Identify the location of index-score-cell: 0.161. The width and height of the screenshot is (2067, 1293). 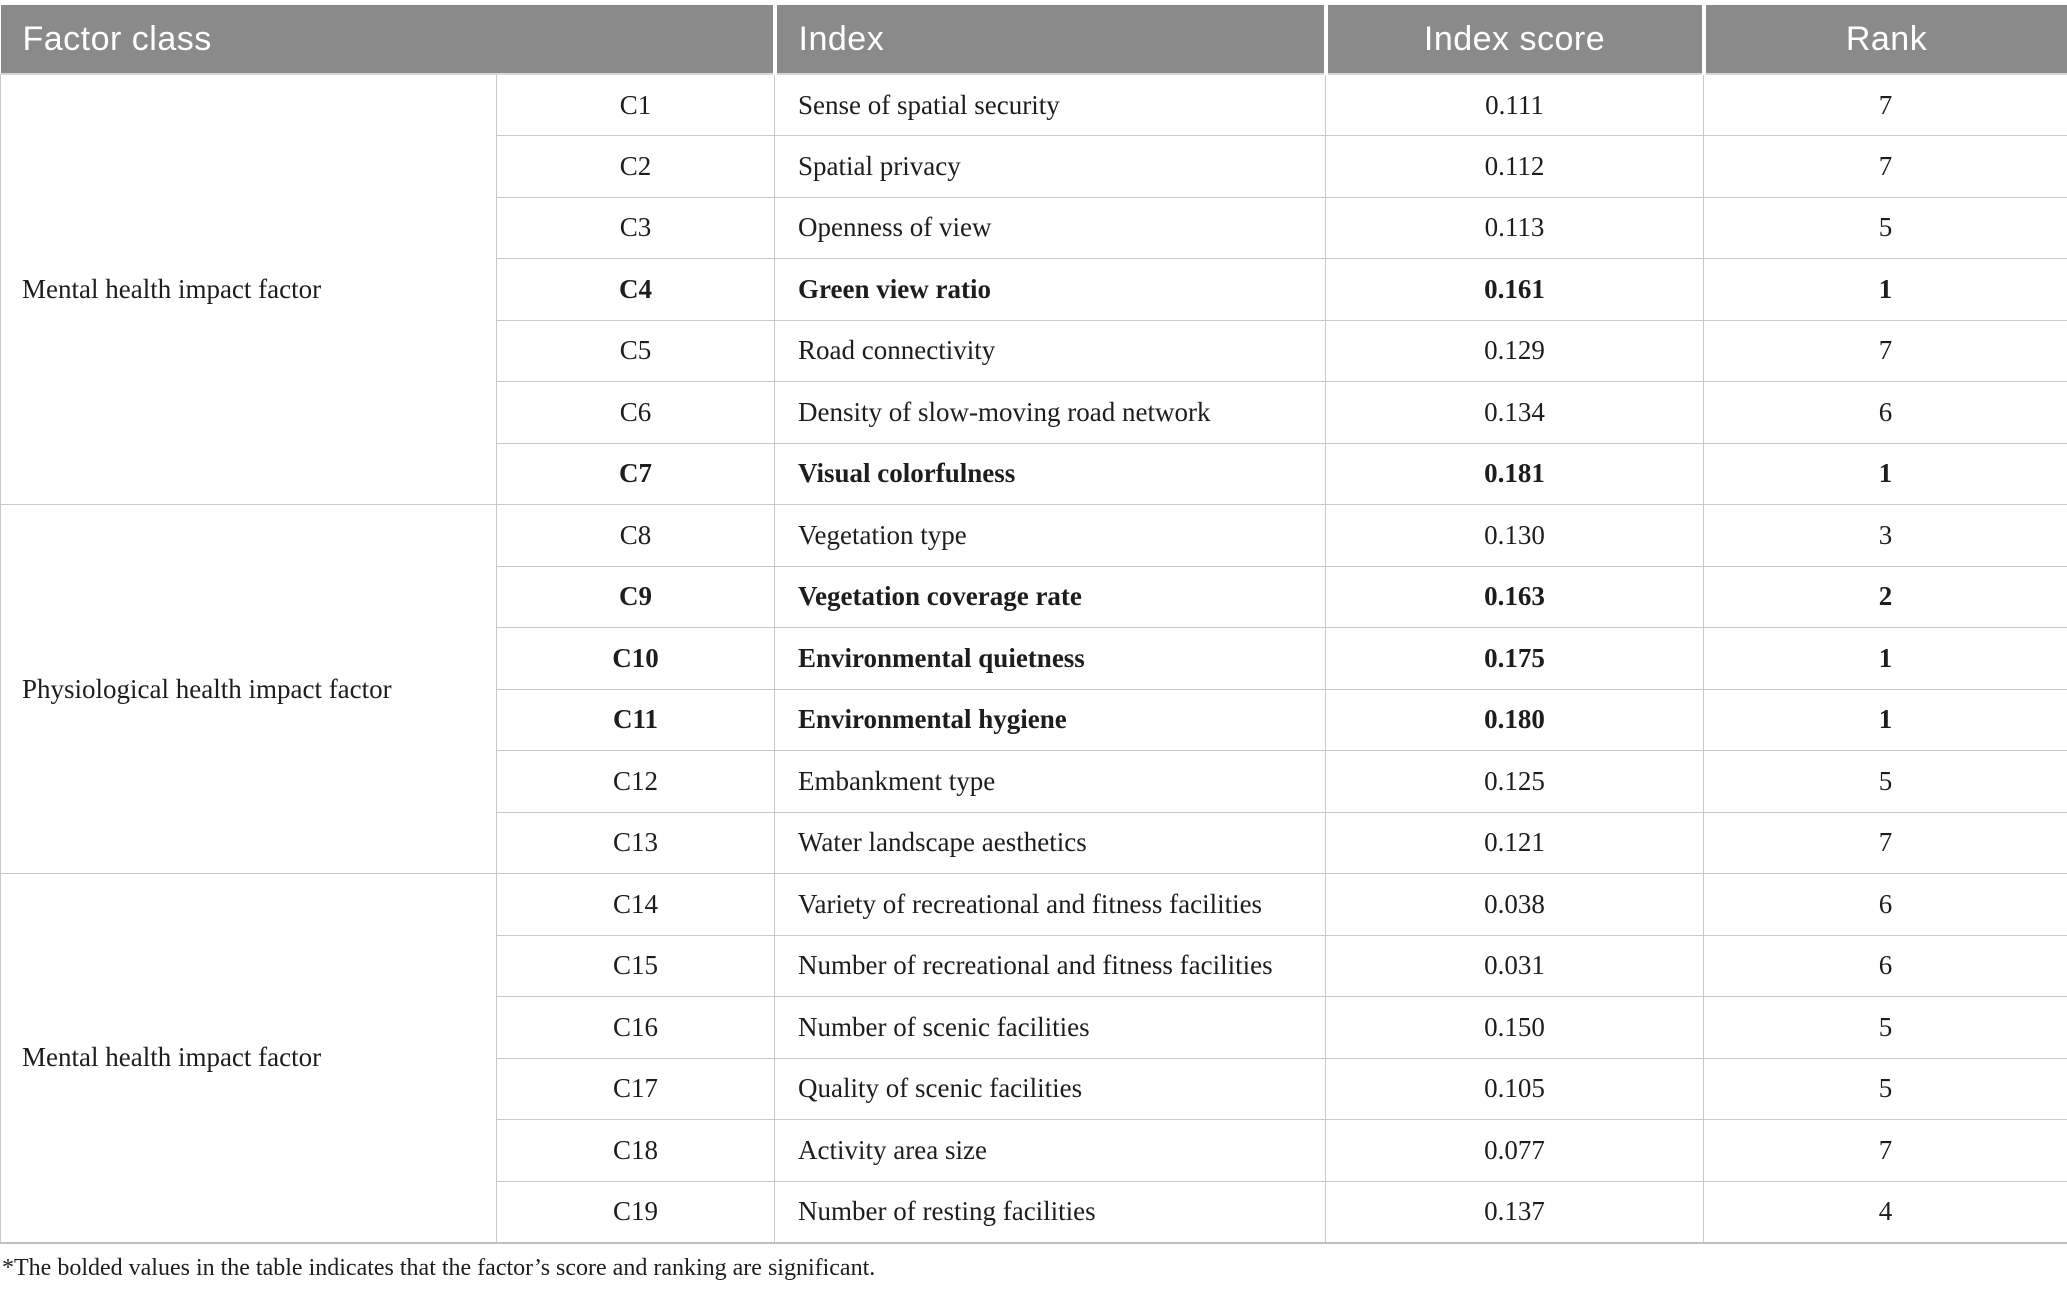
(1515, 289).